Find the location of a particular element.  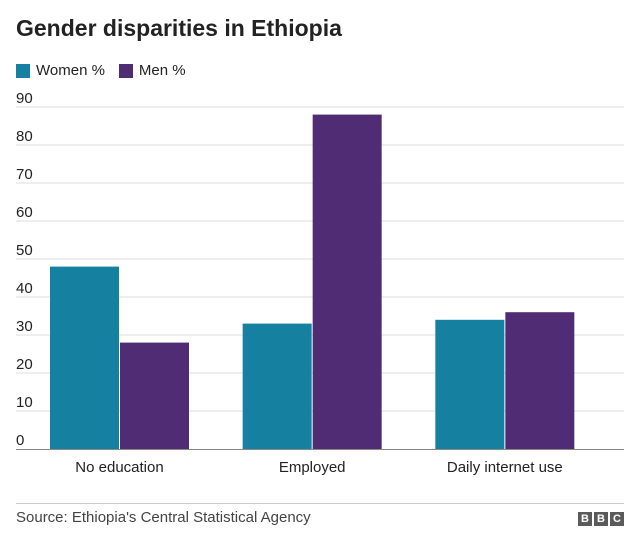

y-tick-label: 50 is located at coordinates (24, 250).